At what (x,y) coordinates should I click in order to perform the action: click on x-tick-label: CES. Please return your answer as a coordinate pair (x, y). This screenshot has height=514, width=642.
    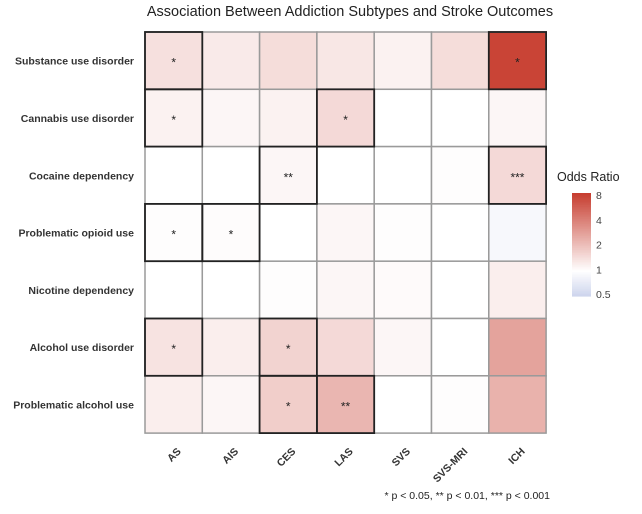
    Looking at the image, I should click on (287, 458).